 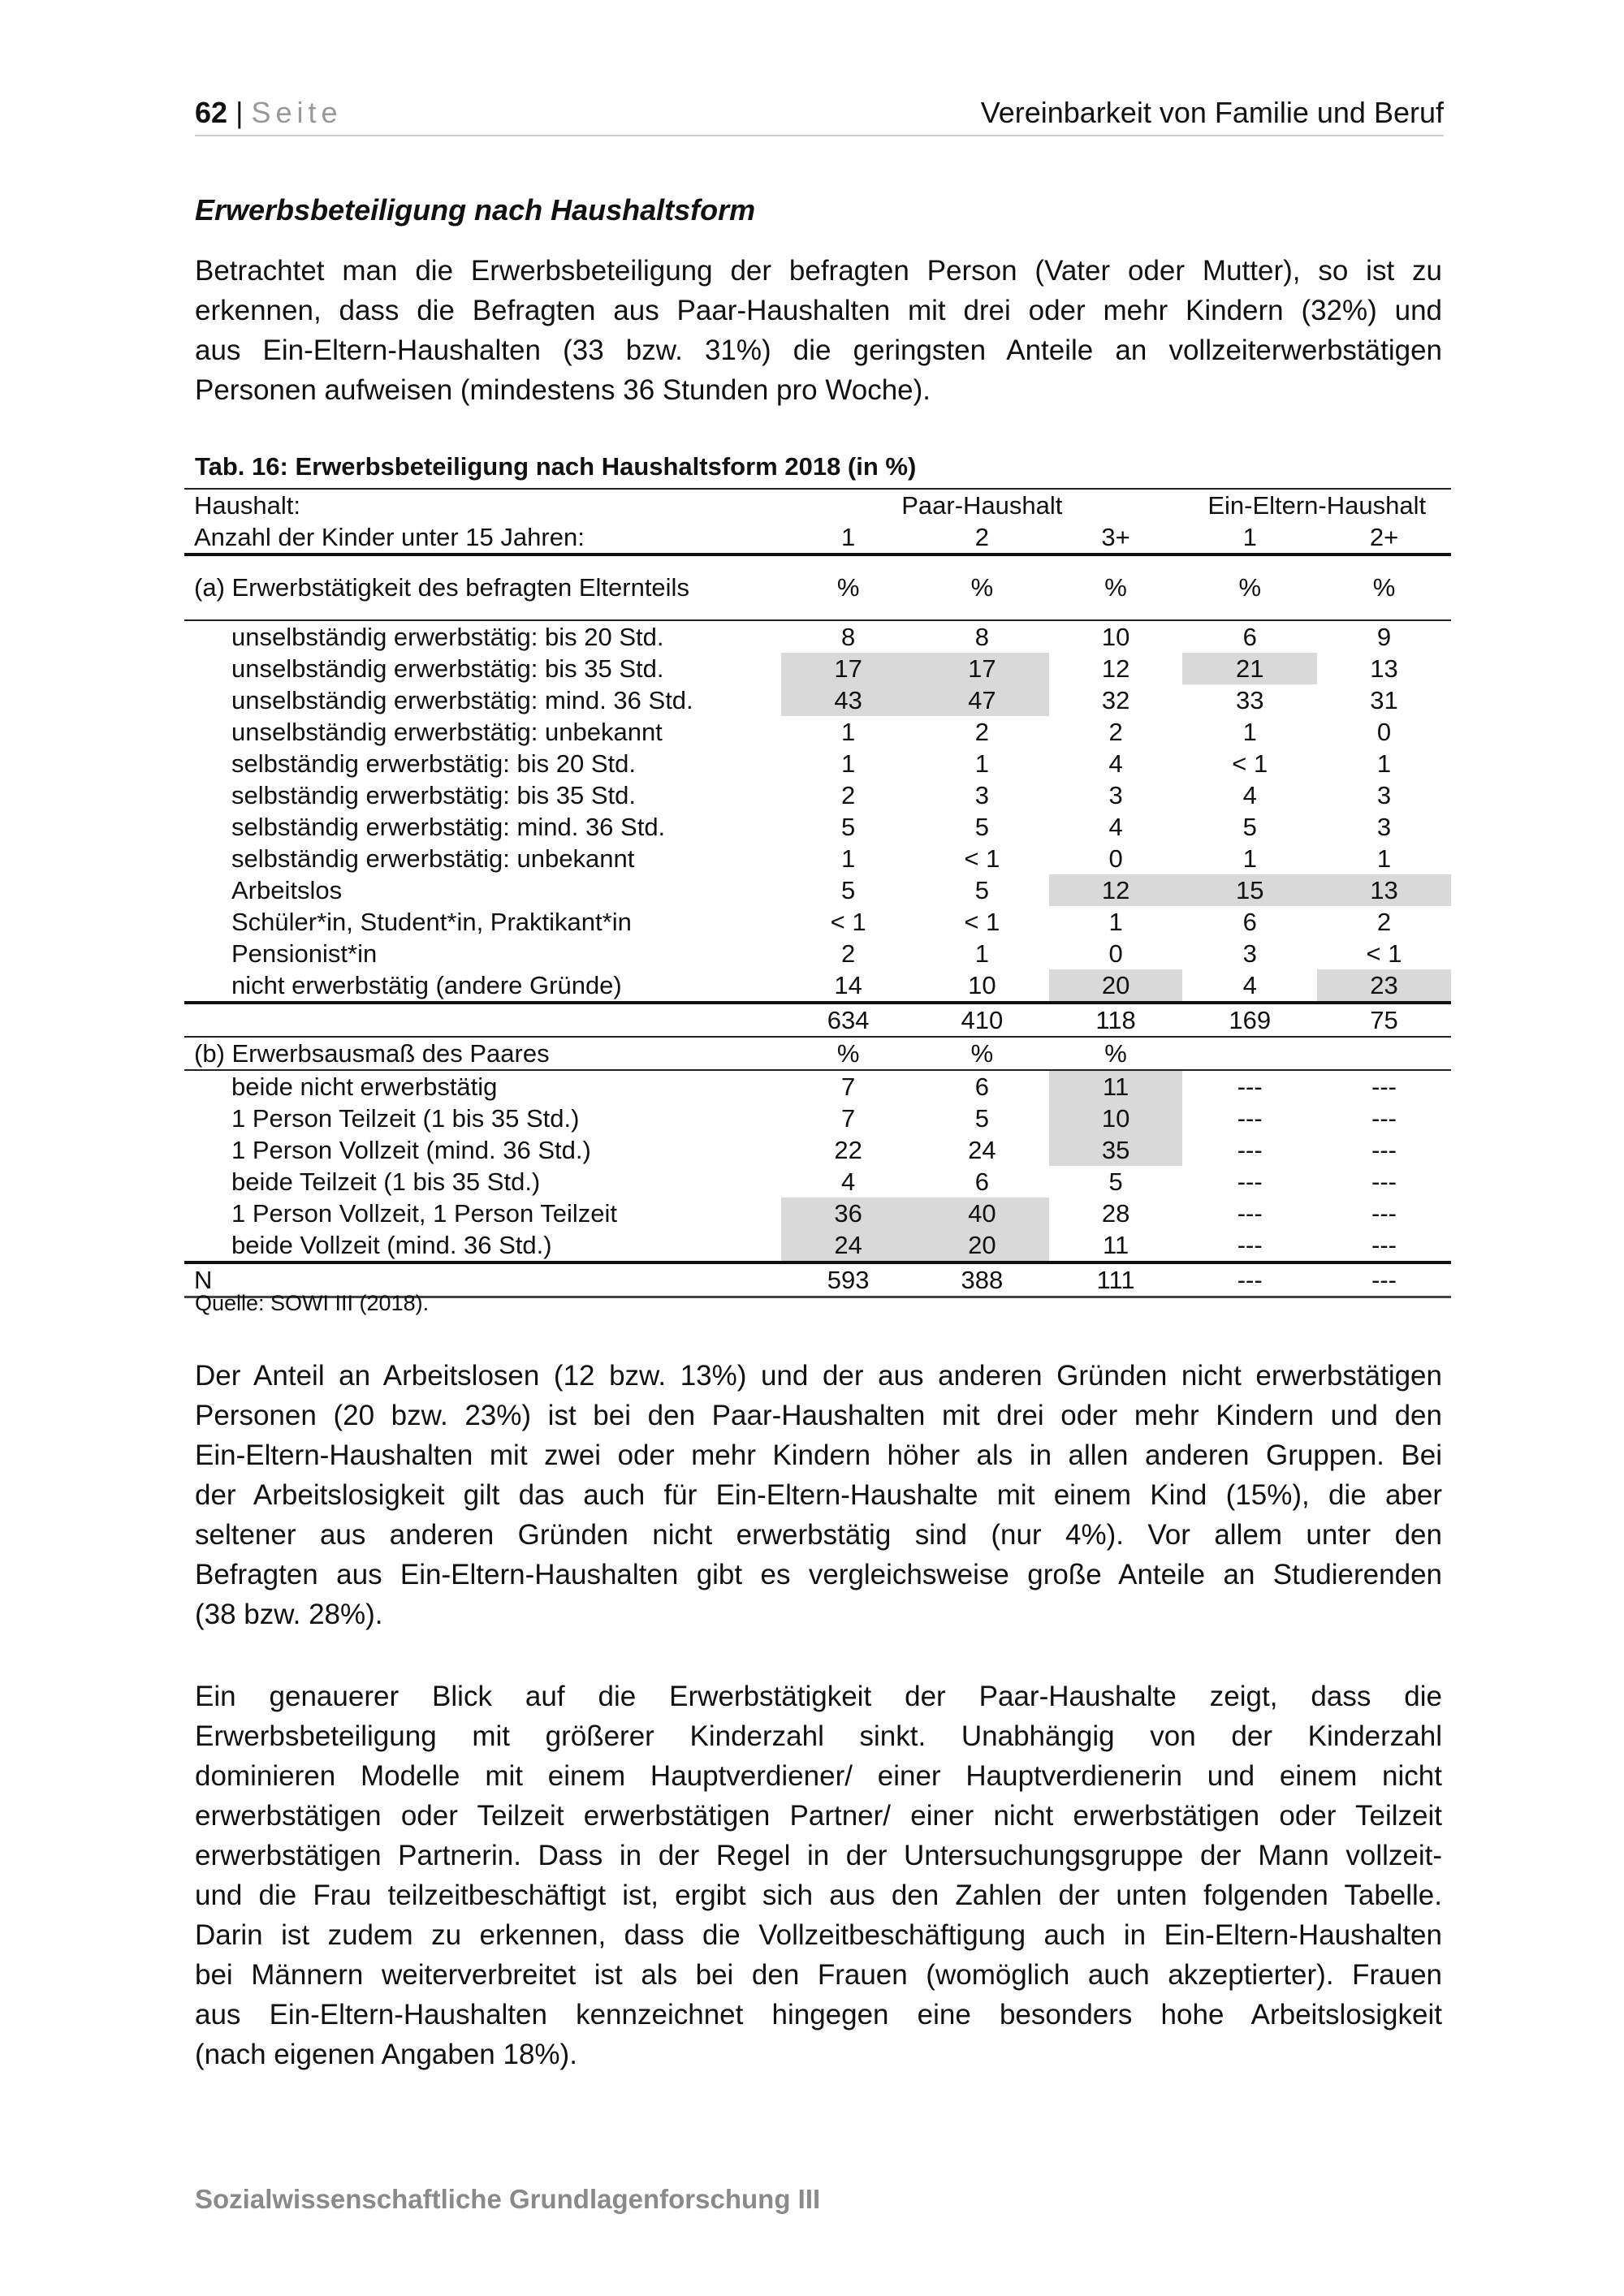 What do you see at coordinates (848, 1245) in the screenshot?
I see `table-cell: 24` at bounding box center [848, 1245].